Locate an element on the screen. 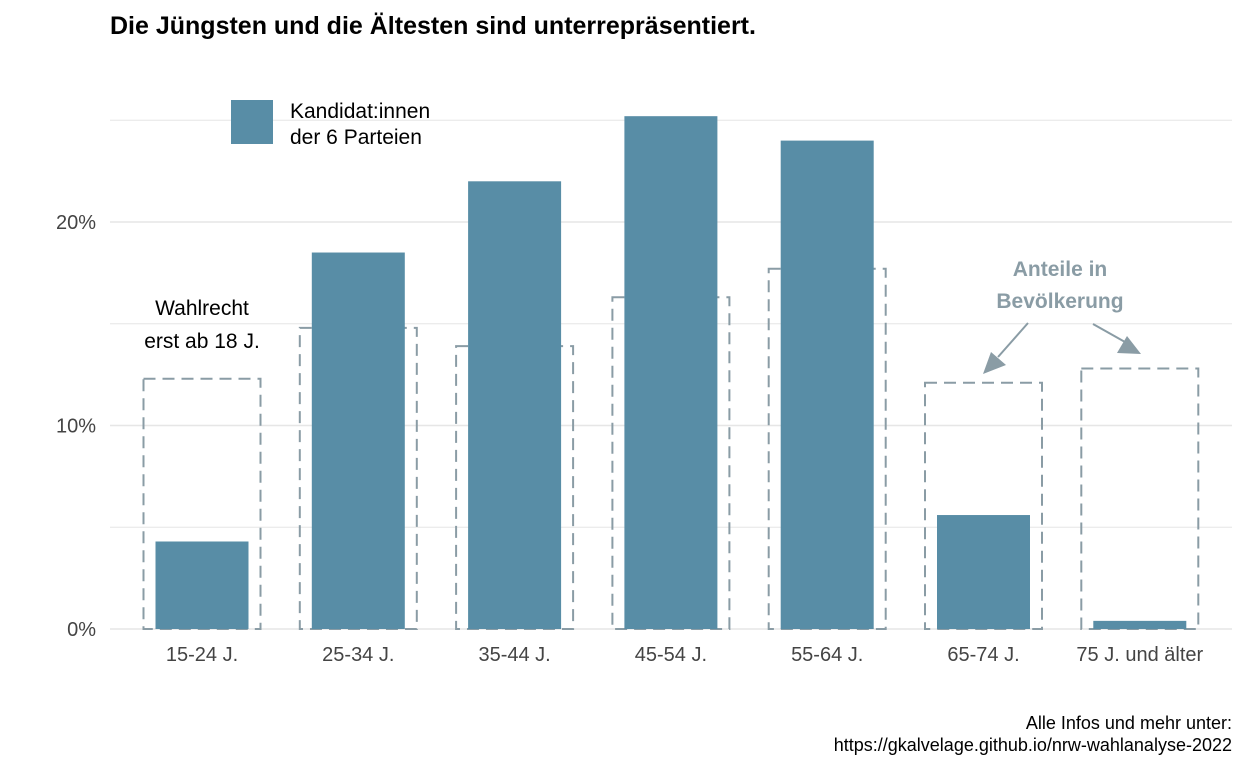 The width and height of the screenshot is (1248, 768). y-axis-ticks: 0% 10% 20% is located at coordinates (76, 426).